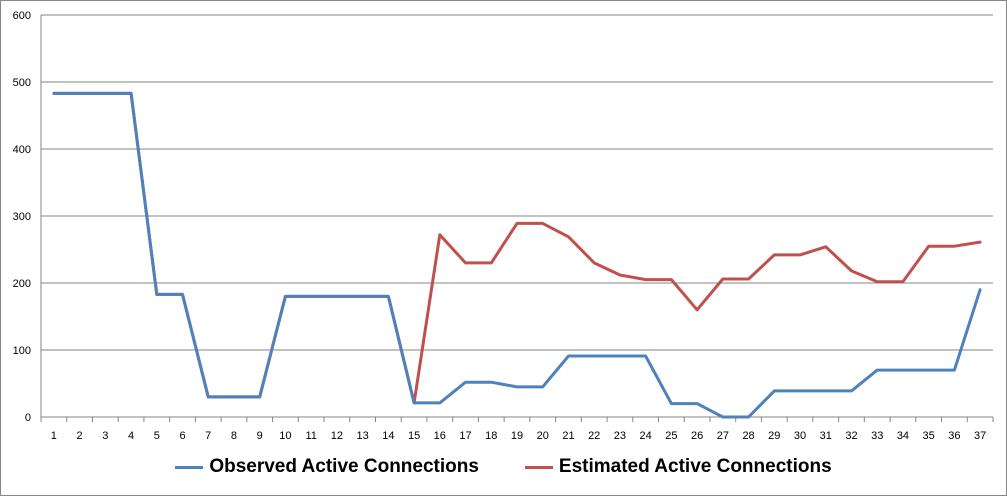 Image resolution: width=1007 pixels, height=496 pixels. Describe the element at coordinates (538, 467) in the screenshot. I see `legend-swatch-estimated` at that location.